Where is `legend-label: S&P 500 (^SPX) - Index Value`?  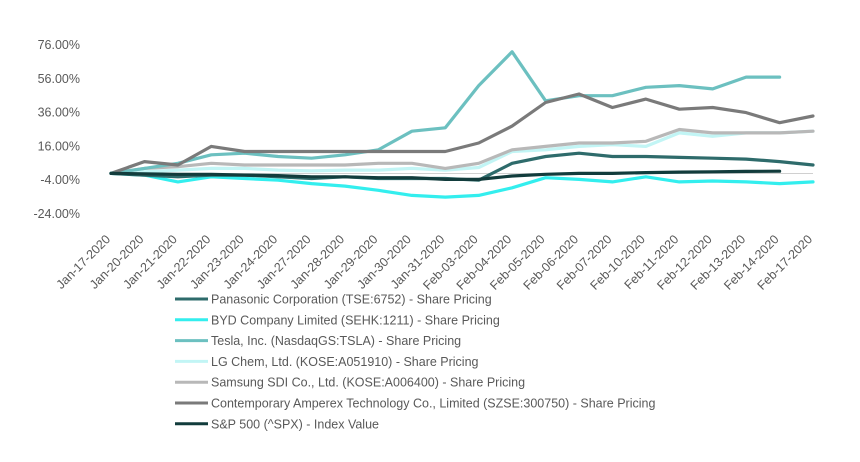 legend-label: S&P 500 (^SPX) - Index Value is located at coordinates (295, 424).